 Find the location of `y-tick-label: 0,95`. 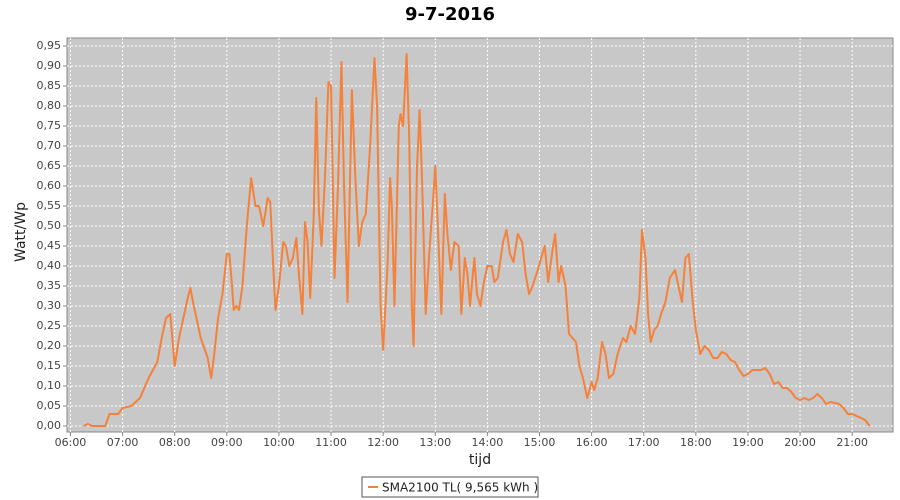

y-tick-label: 0,95 is located at coordinates (49, 45).